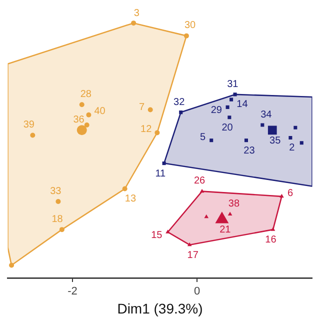 Image resolution: width=320 pixels, height=320 pixels. Describe the element at coordinates (234, 204) in the screenshot. I see `annotation: 38` at that location.